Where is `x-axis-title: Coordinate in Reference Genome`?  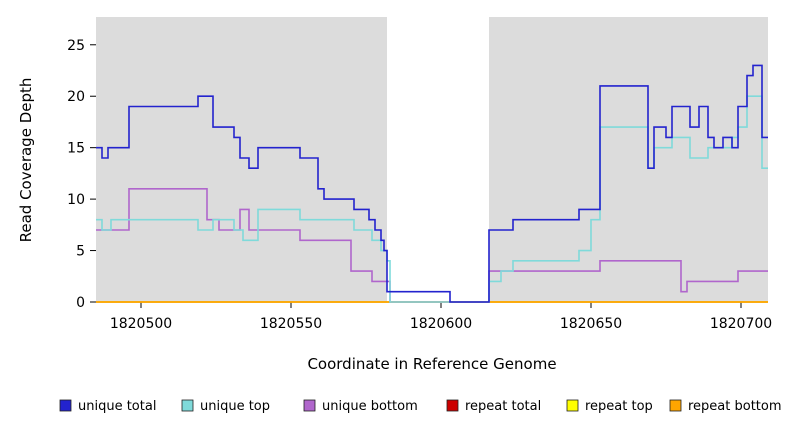
x-axis-title: Coordinate in Reference Genome is located at coordinates (431, 364).